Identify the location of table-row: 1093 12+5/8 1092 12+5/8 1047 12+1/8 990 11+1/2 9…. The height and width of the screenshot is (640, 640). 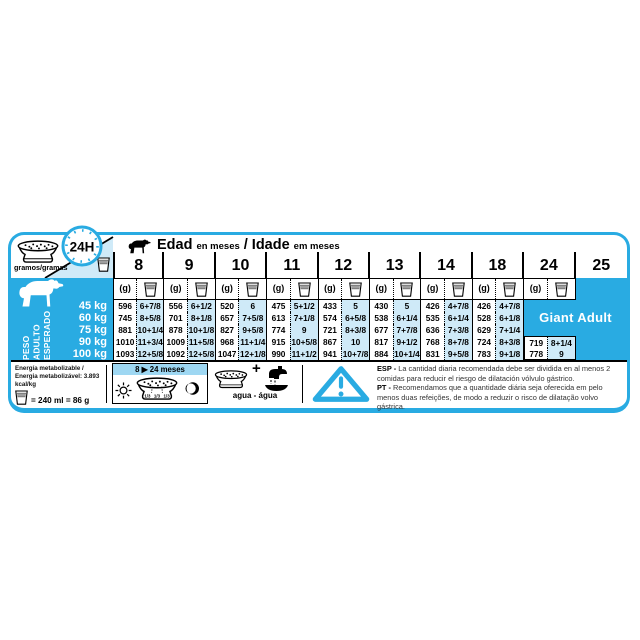
(370, 354).